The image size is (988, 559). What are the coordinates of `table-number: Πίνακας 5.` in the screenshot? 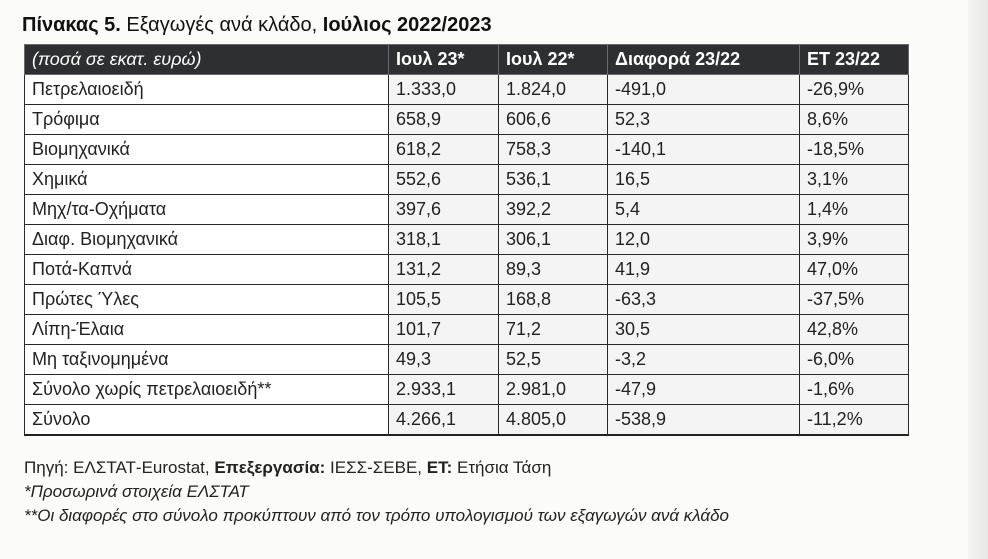 It's located at (71, 25).